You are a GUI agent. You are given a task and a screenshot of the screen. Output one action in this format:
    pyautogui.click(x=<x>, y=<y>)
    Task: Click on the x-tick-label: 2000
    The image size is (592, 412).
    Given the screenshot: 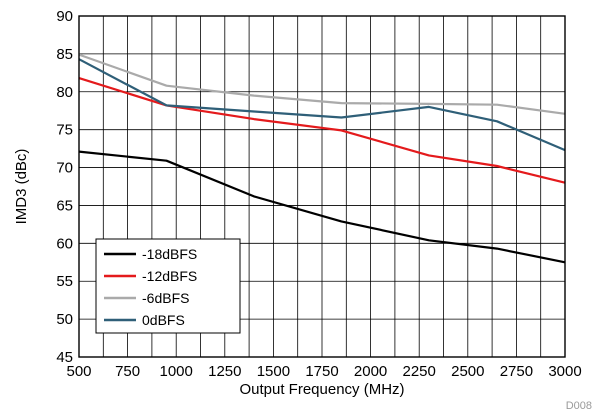 What is the action you would take?
    pyautogui.click(x=370, y=371)
    